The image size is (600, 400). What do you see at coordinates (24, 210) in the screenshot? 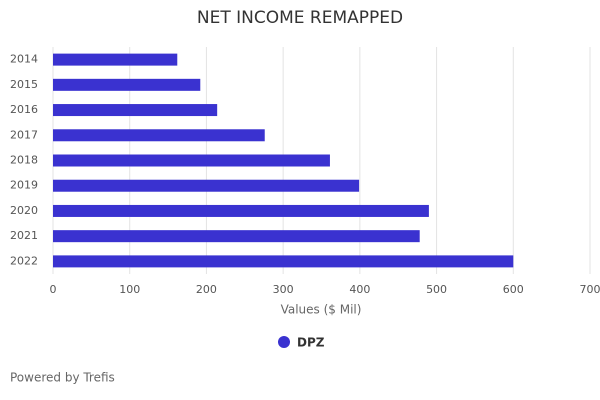
I see `y-tick-label: 2020` at bounding box center [24, 210].